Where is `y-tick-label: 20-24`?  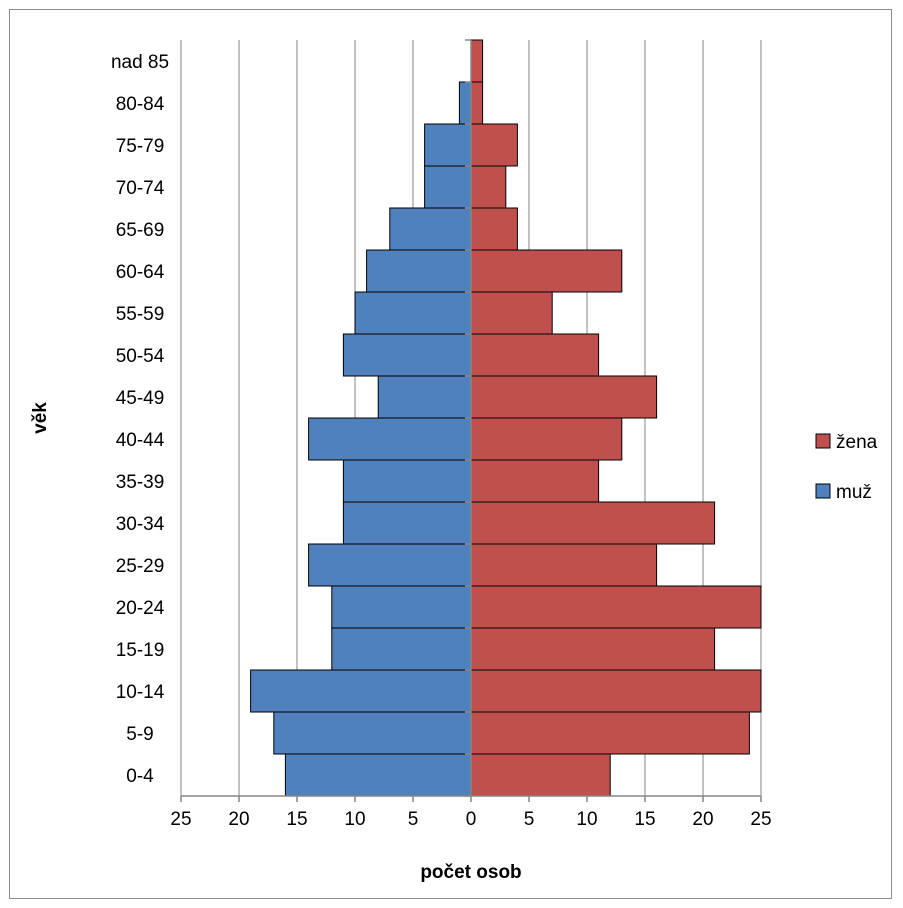
y-tick-label: 20-24 is located at coordinates (140, 608).